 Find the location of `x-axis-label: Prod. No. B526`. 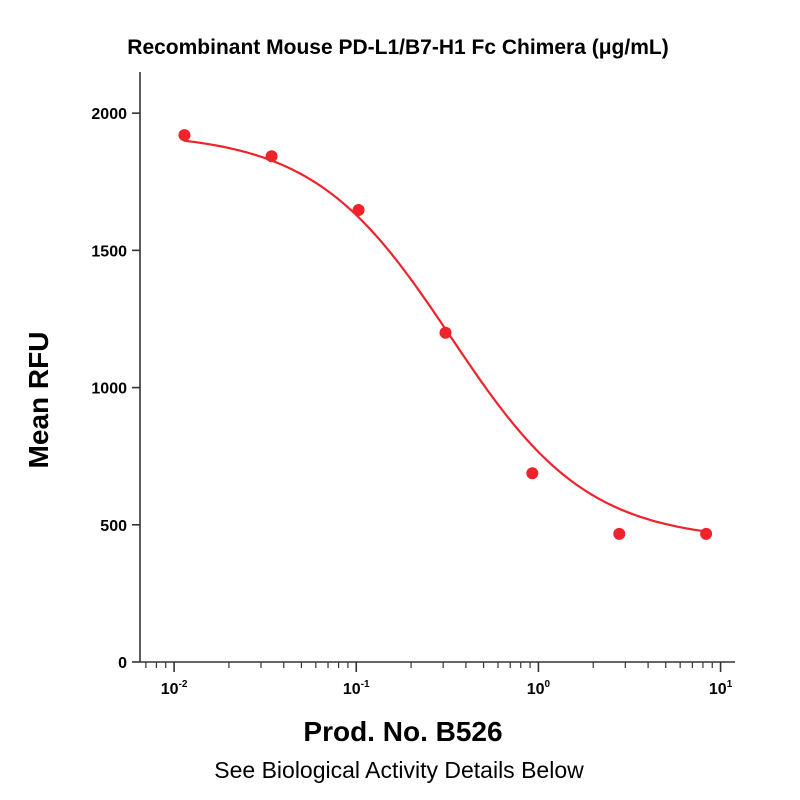

x-axis-label: Prod. No. B526 is located at coordinates (402, 731).